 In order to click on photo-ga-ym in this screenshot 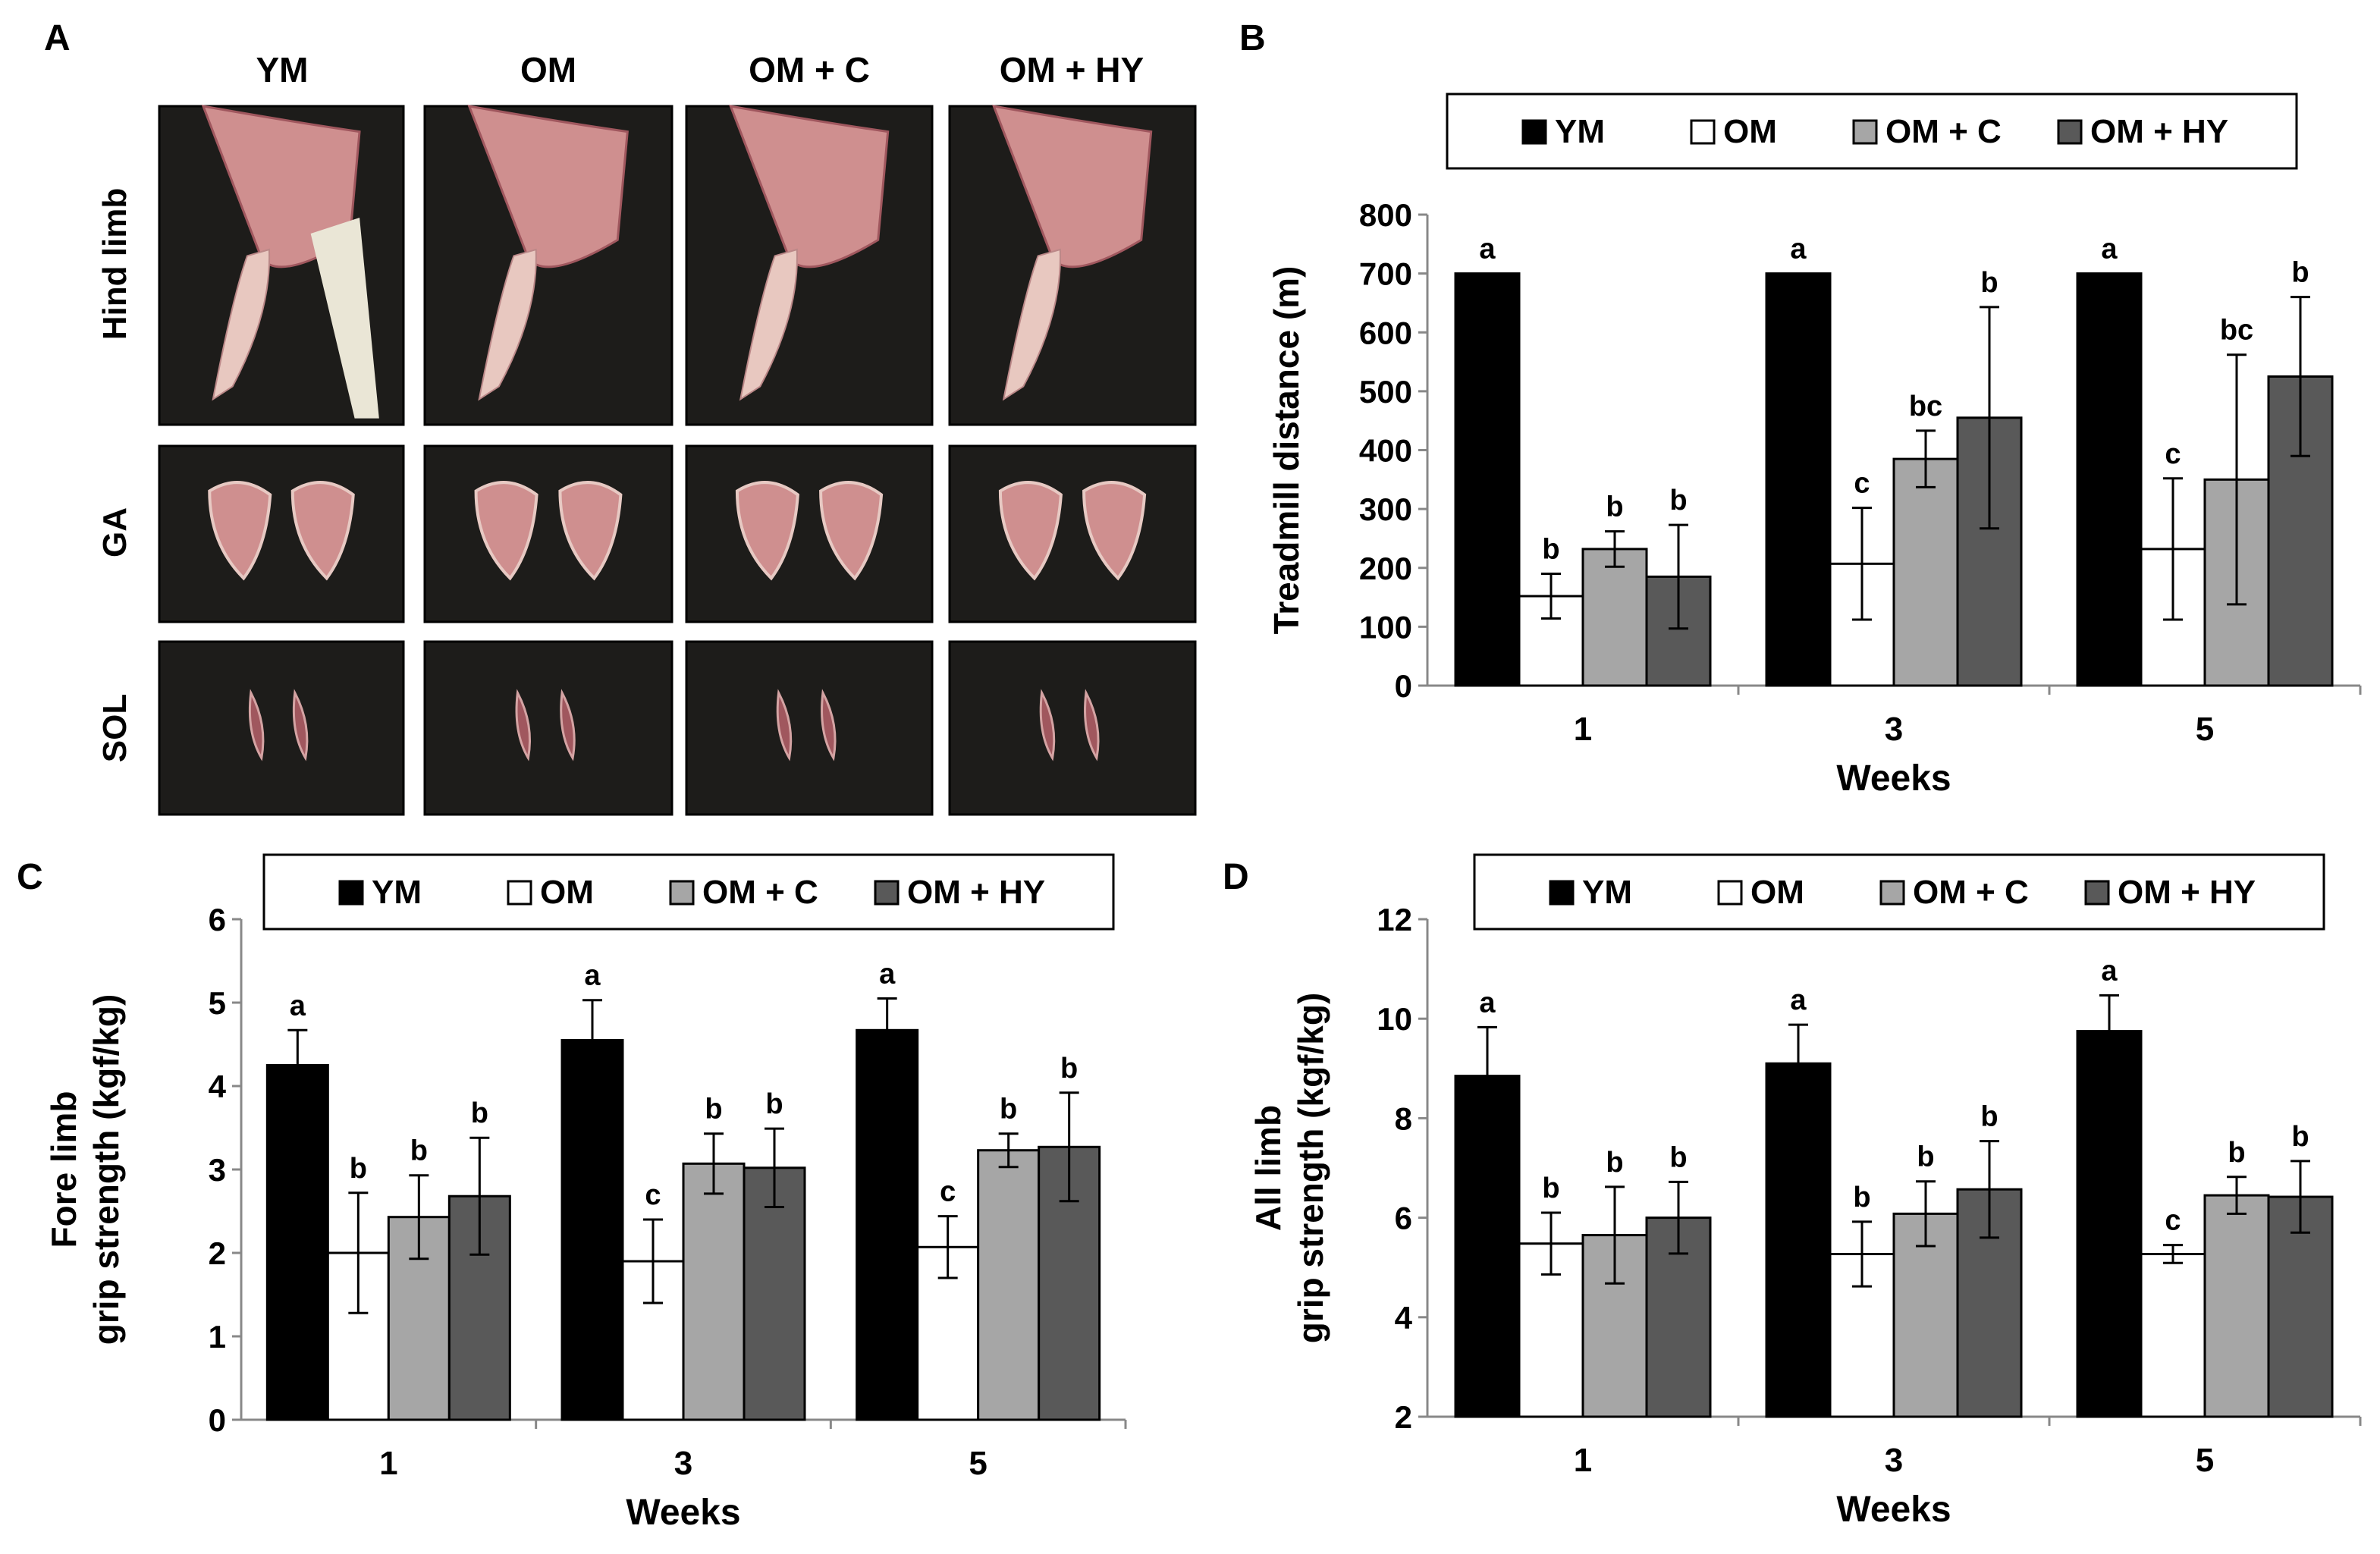, I will do `click(281, 533)`.